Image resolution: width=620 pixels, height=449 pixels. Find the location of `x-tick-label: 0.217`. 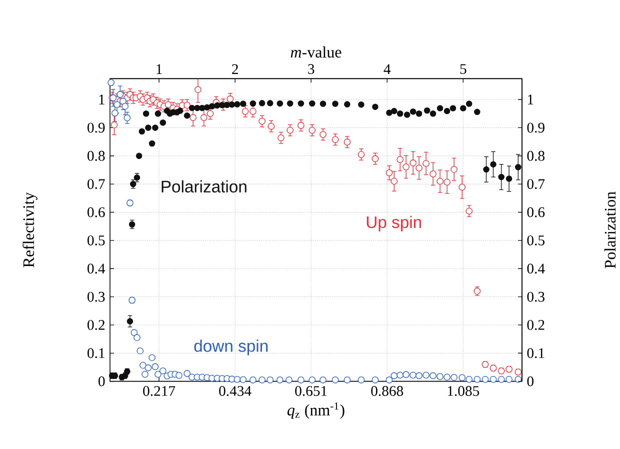

x-tick-label: 0.217 is located at coordinates (159, 391).